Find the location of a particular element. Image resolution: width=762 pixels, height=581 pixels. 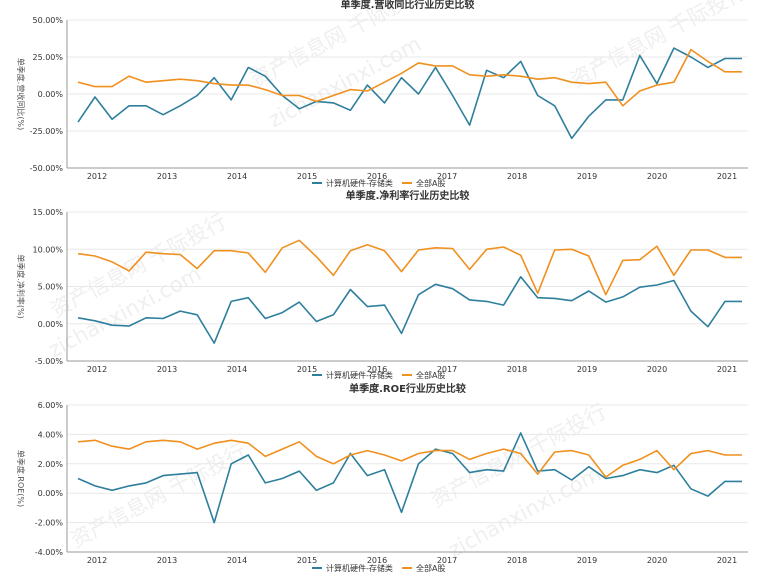

y-tick-label: 2.00% is located at coordinates (51, 464).